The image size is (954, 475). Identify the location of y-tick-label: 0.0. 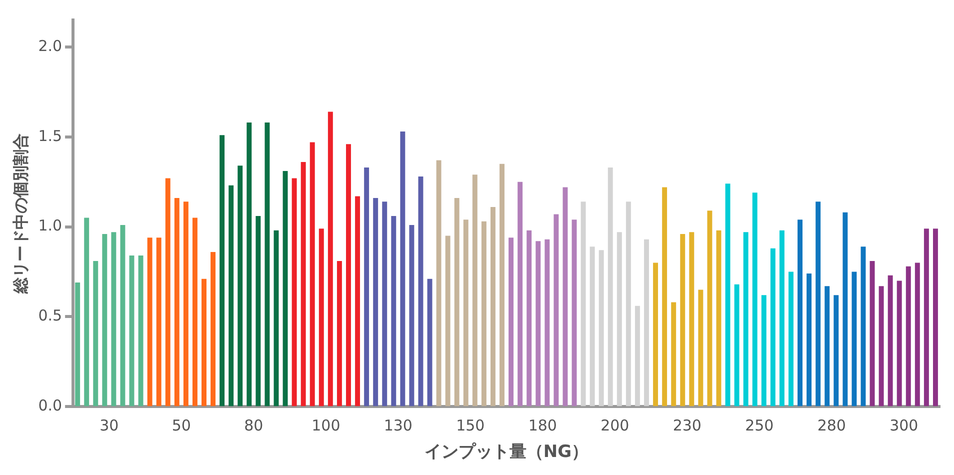
(50, 405).